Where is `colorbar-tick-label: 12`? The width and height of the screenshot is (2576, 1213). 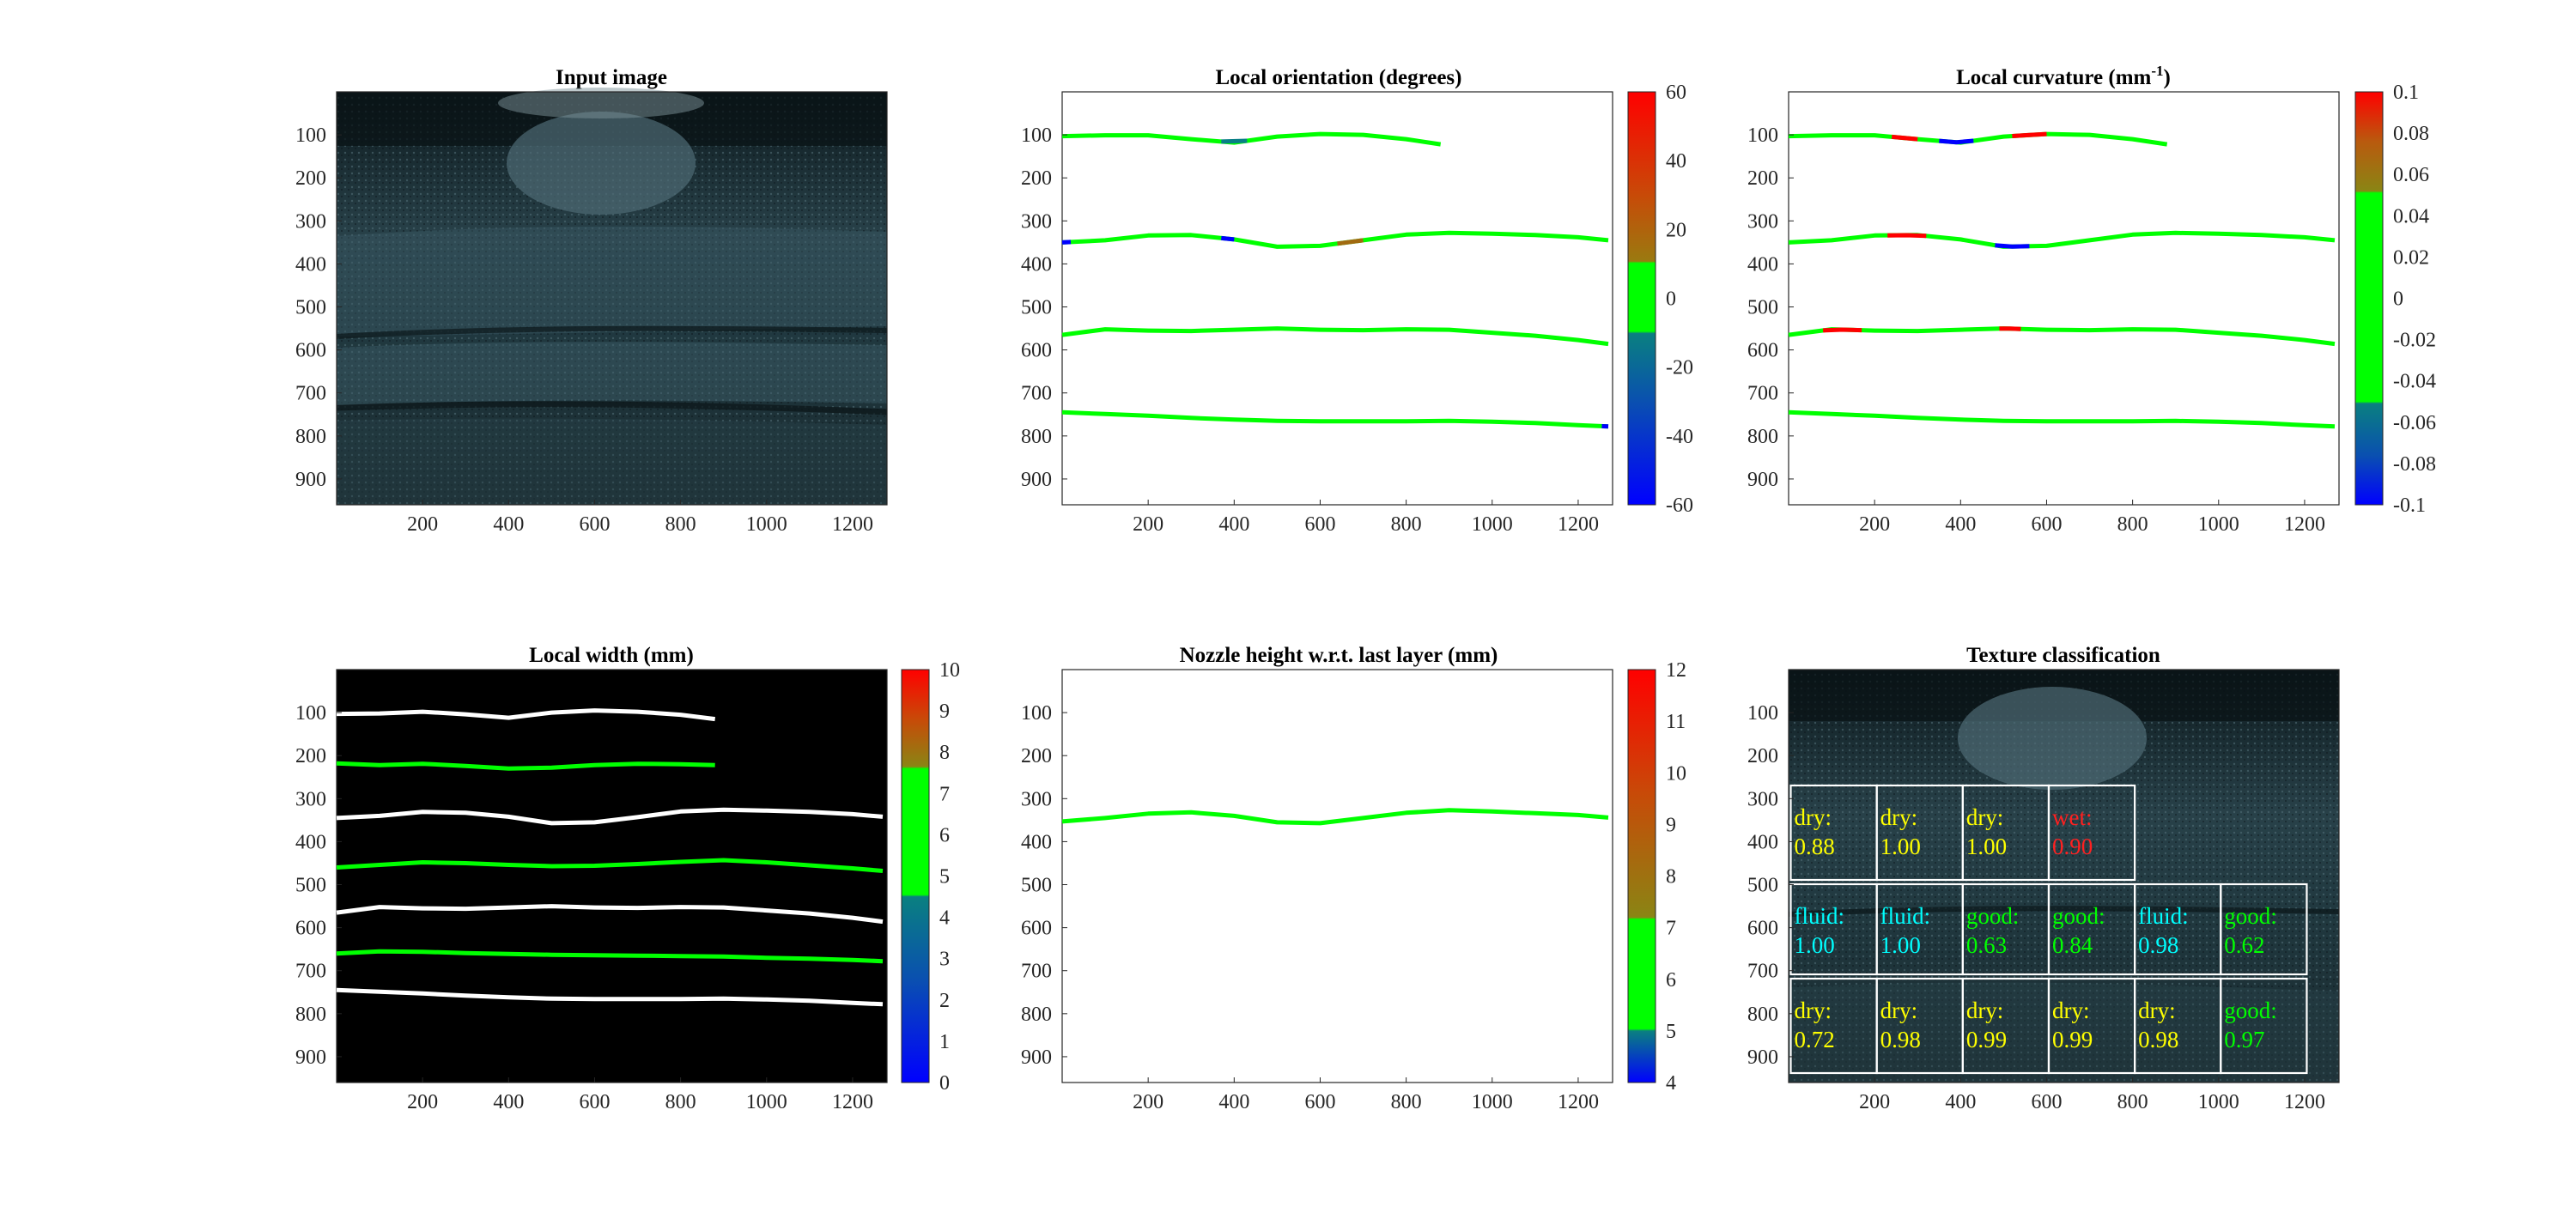
colorbar-tick-label: 12 is located at coordinates (1676, 670).